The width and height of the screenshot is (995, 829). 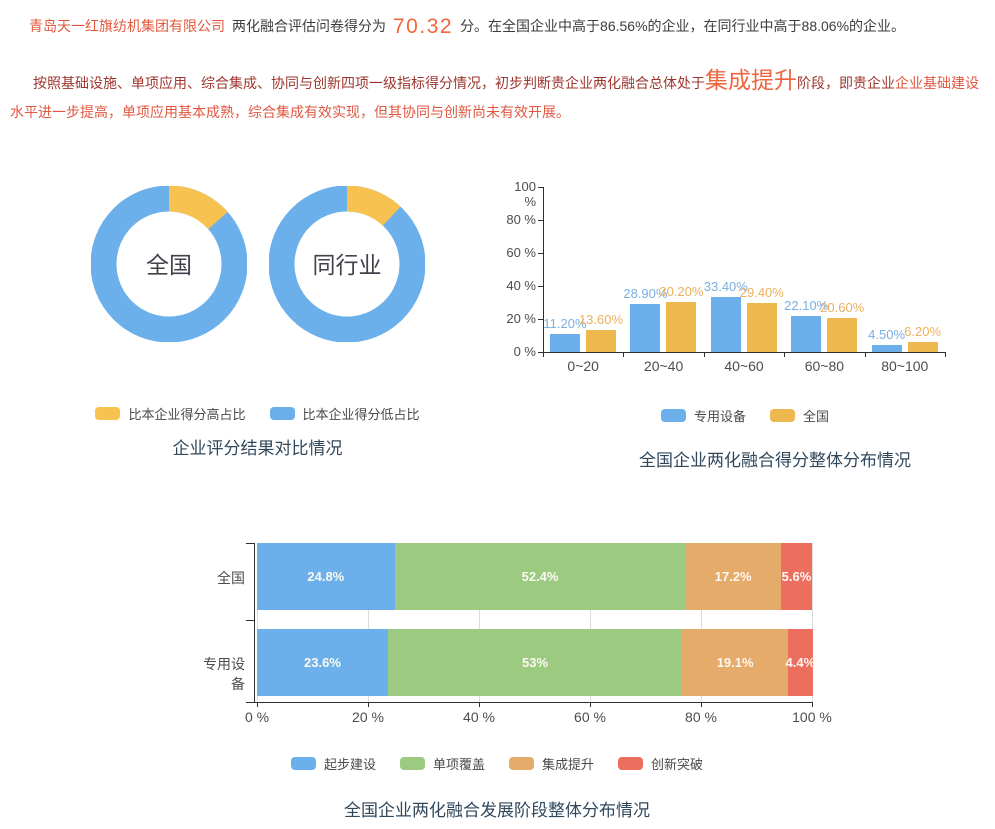 I want to click on row-category-label: 专用设备, so click(x=224, y=673).